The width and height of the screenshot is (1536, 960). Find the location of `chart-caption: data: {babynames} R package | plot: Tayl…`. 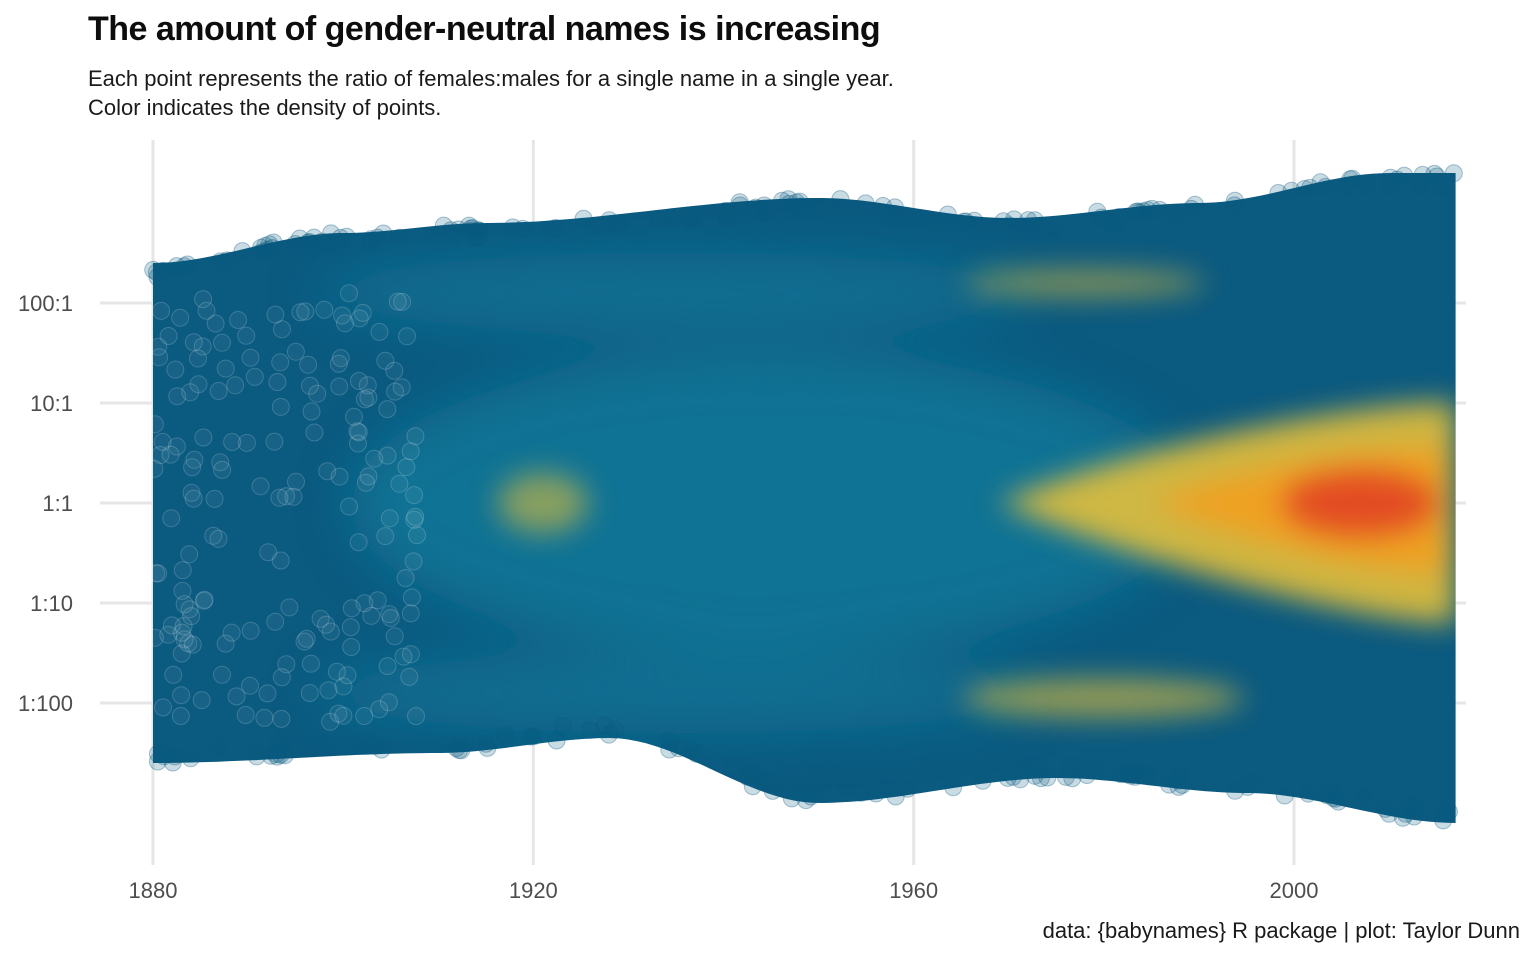

chart-caption: data: {babynames} R package | plot: Tayl… is located at coordinates (1281, 930).